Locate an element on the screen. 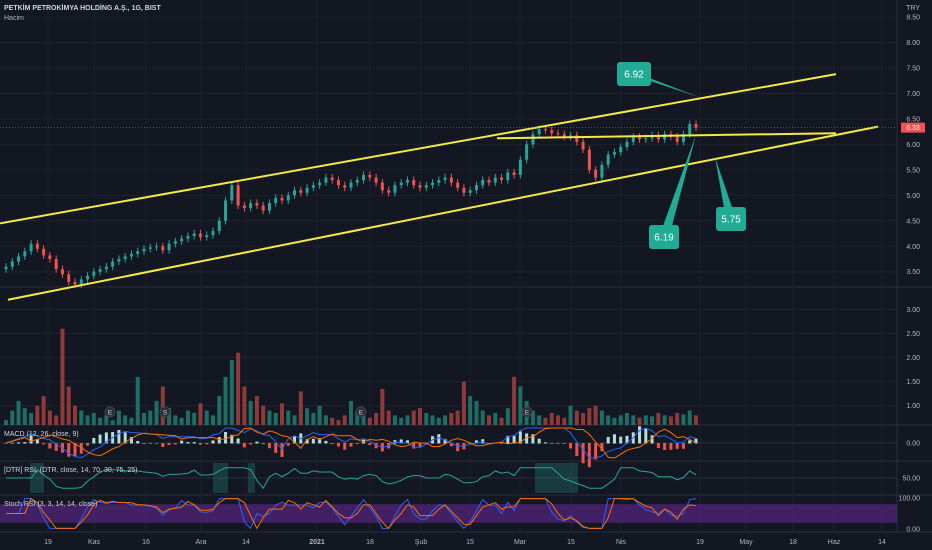  callout-619-box is located at coordinates (664, 237).